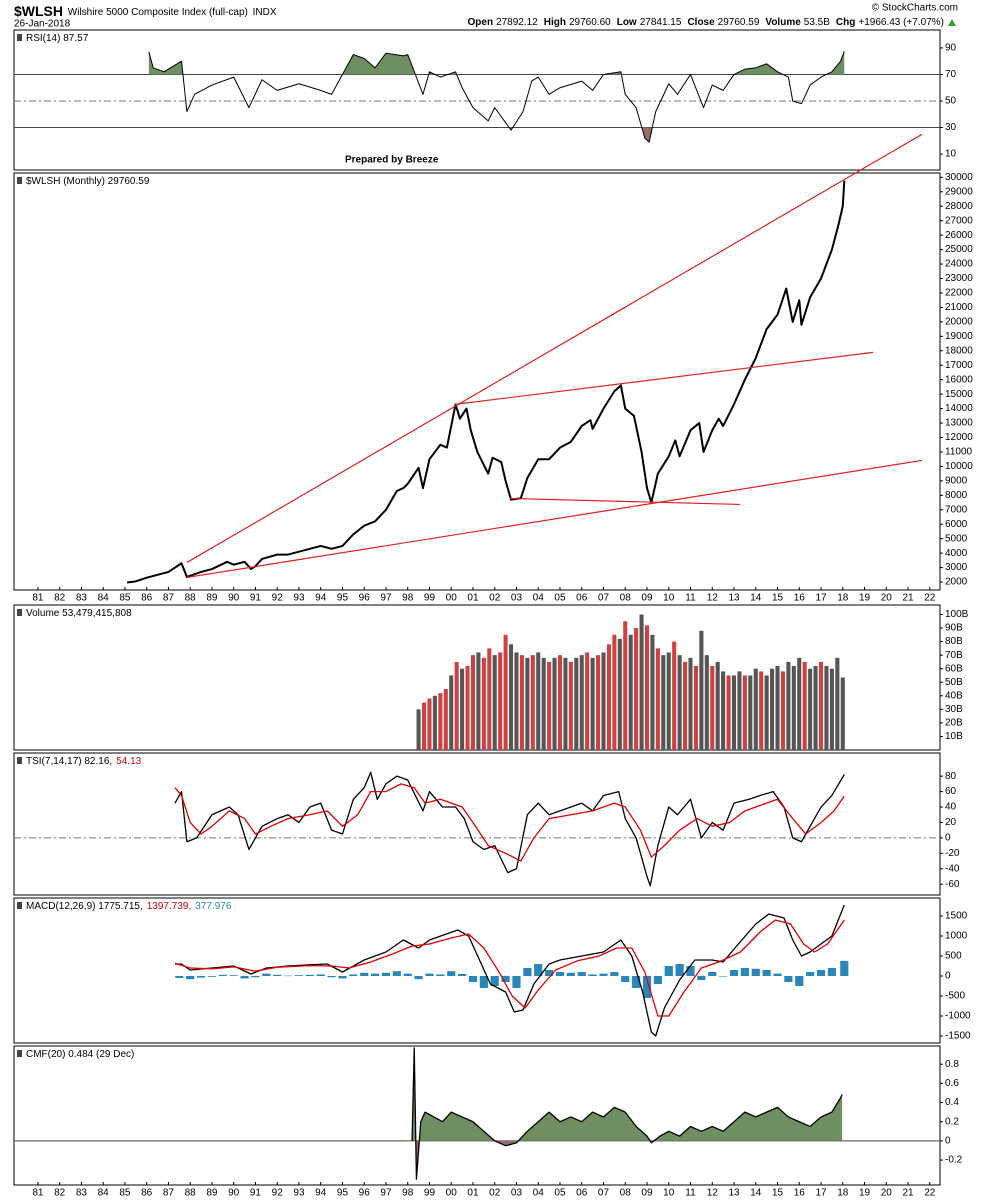 The image size is (990, 1204). What do you see at coordinates (452, 1193) in the screenshot?
I see `x-tick-label: 00` at bounding box center [452, 1193].